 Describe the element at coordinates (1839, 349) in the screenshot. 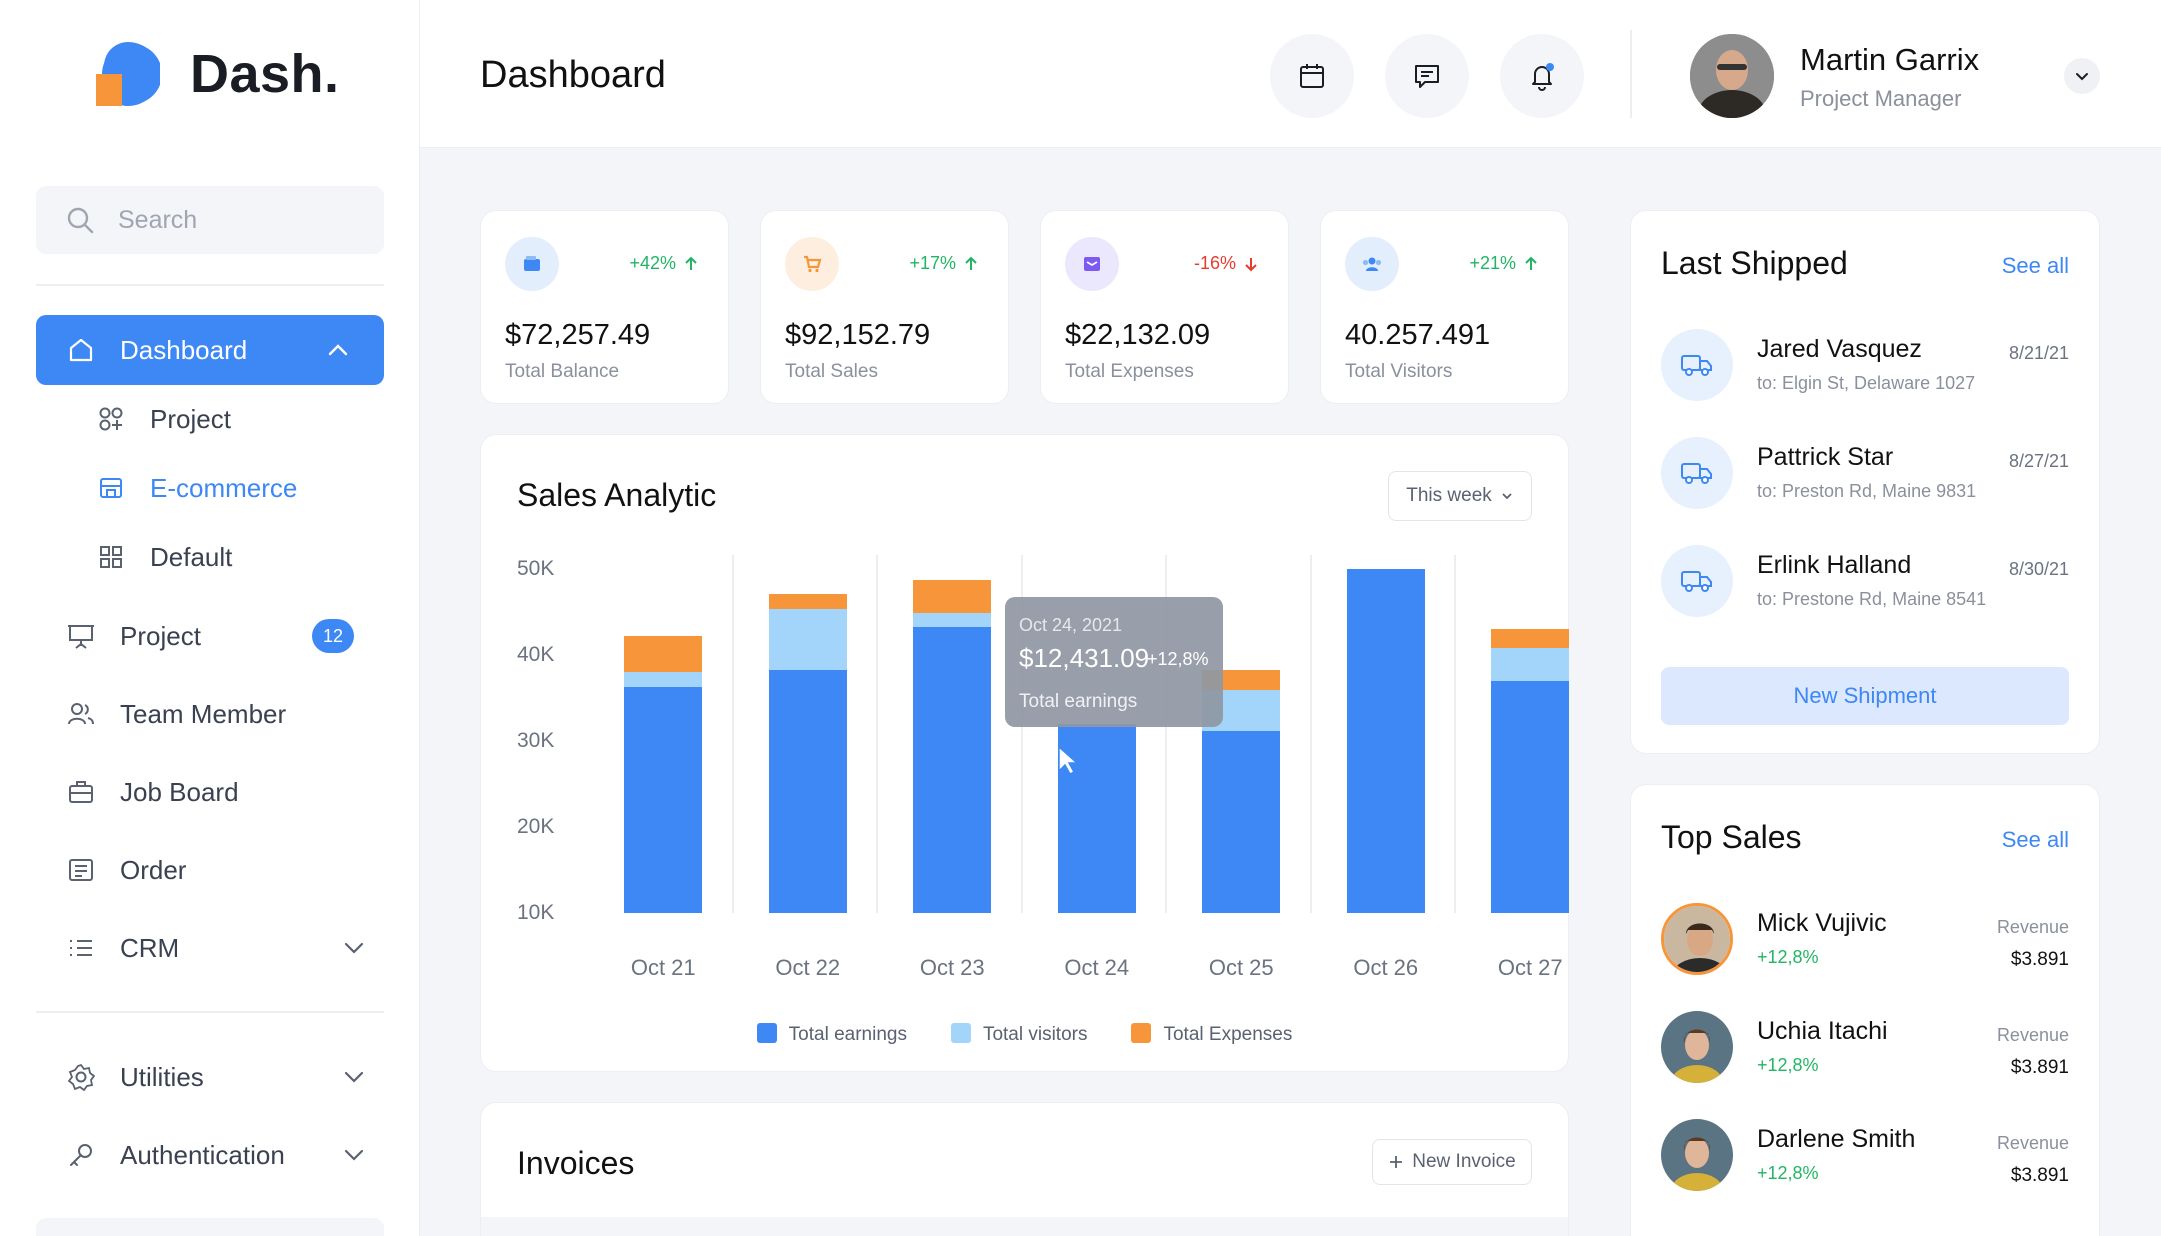

I see `shipment-name: Jared Vasquez` at that location.